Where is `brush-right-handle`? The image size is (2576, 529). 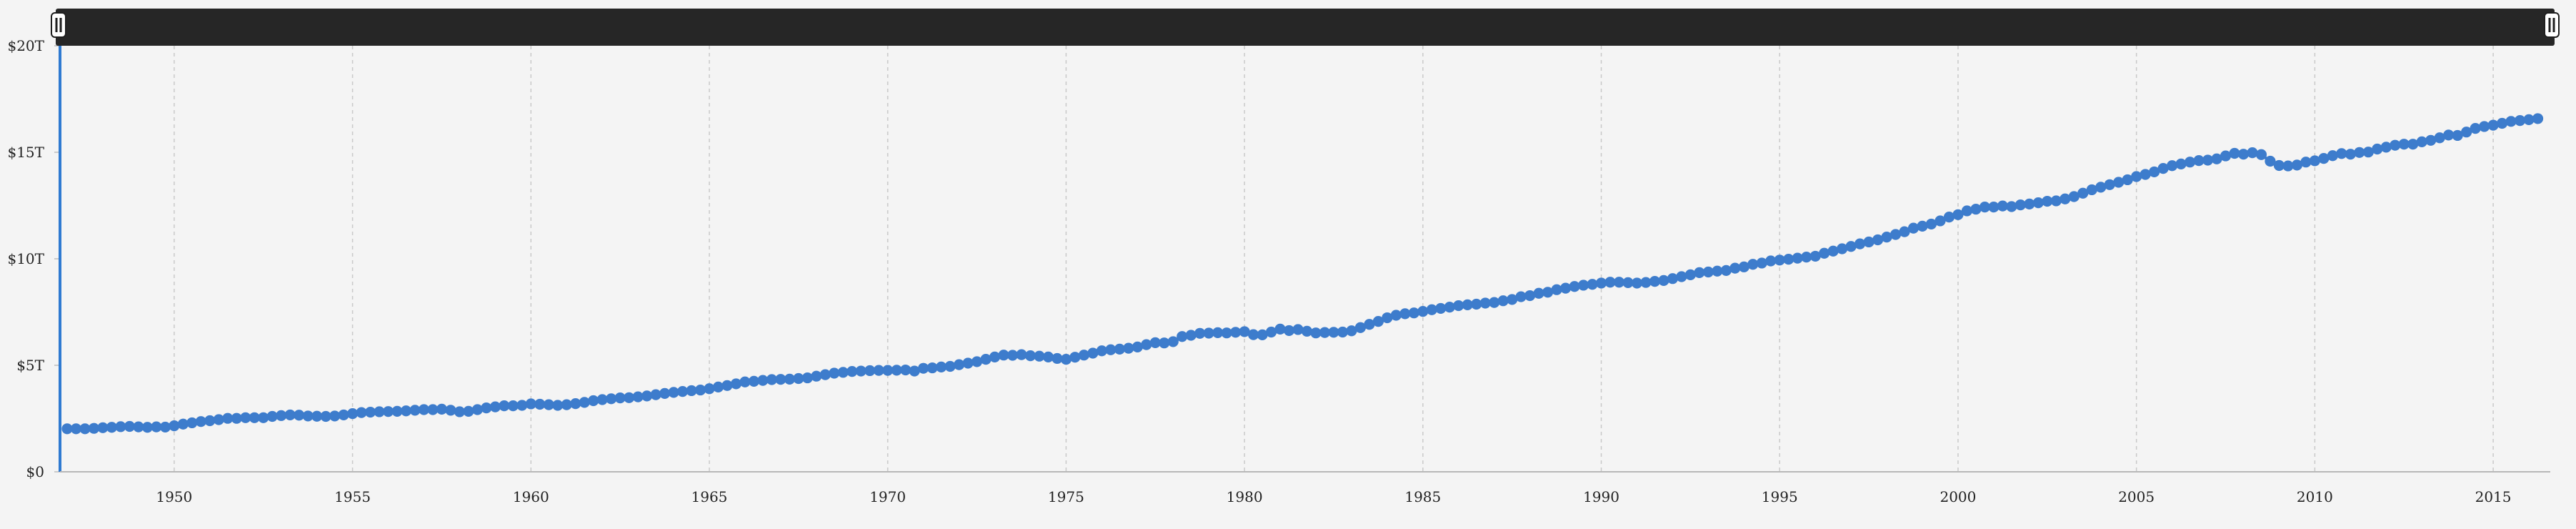 brush-right-handle is located at coordinates (2552, 25).